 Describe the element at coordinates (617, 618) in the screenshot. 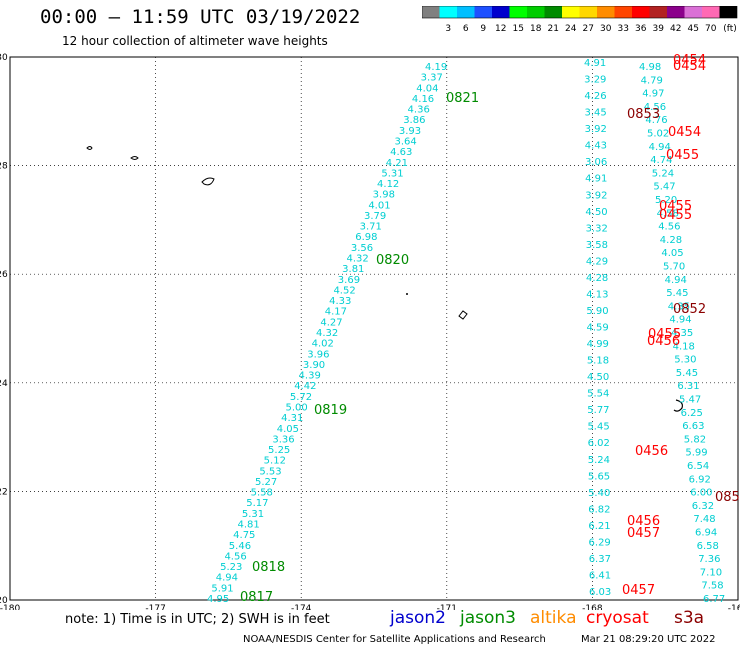

I see `legend-cryosat: cryosat` at that location.